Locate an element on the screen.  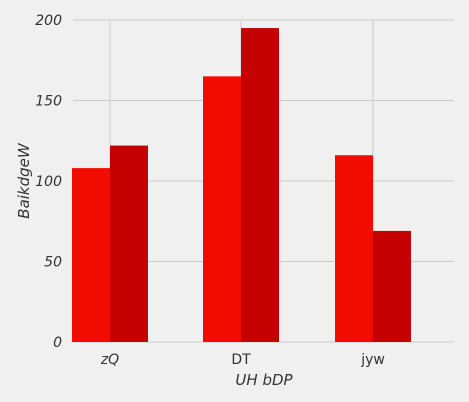
y-tick-label: 100 is located at coordinates (48, 182).